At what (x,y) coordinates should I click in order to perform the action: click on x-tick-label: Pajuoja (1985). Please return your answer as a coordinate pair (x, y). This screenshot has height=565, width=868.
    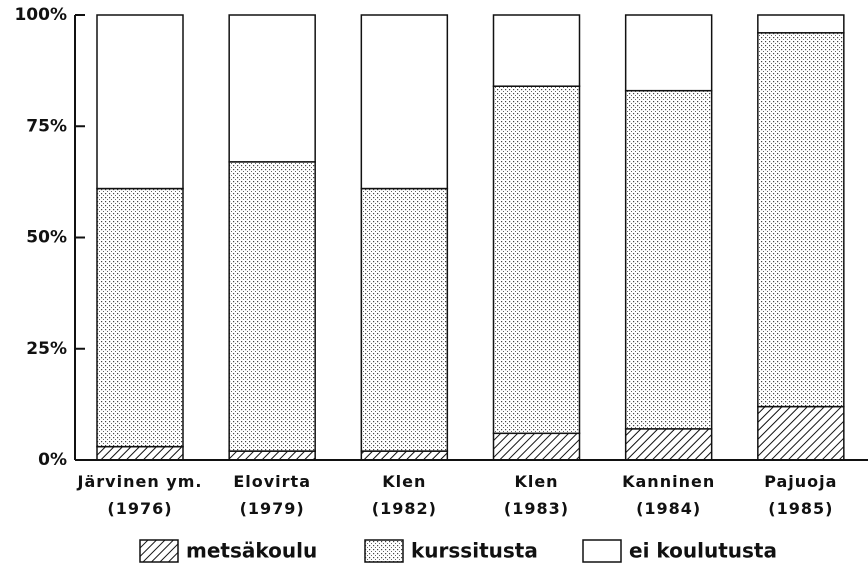
    Looking at the image, I should click on (801, 495).